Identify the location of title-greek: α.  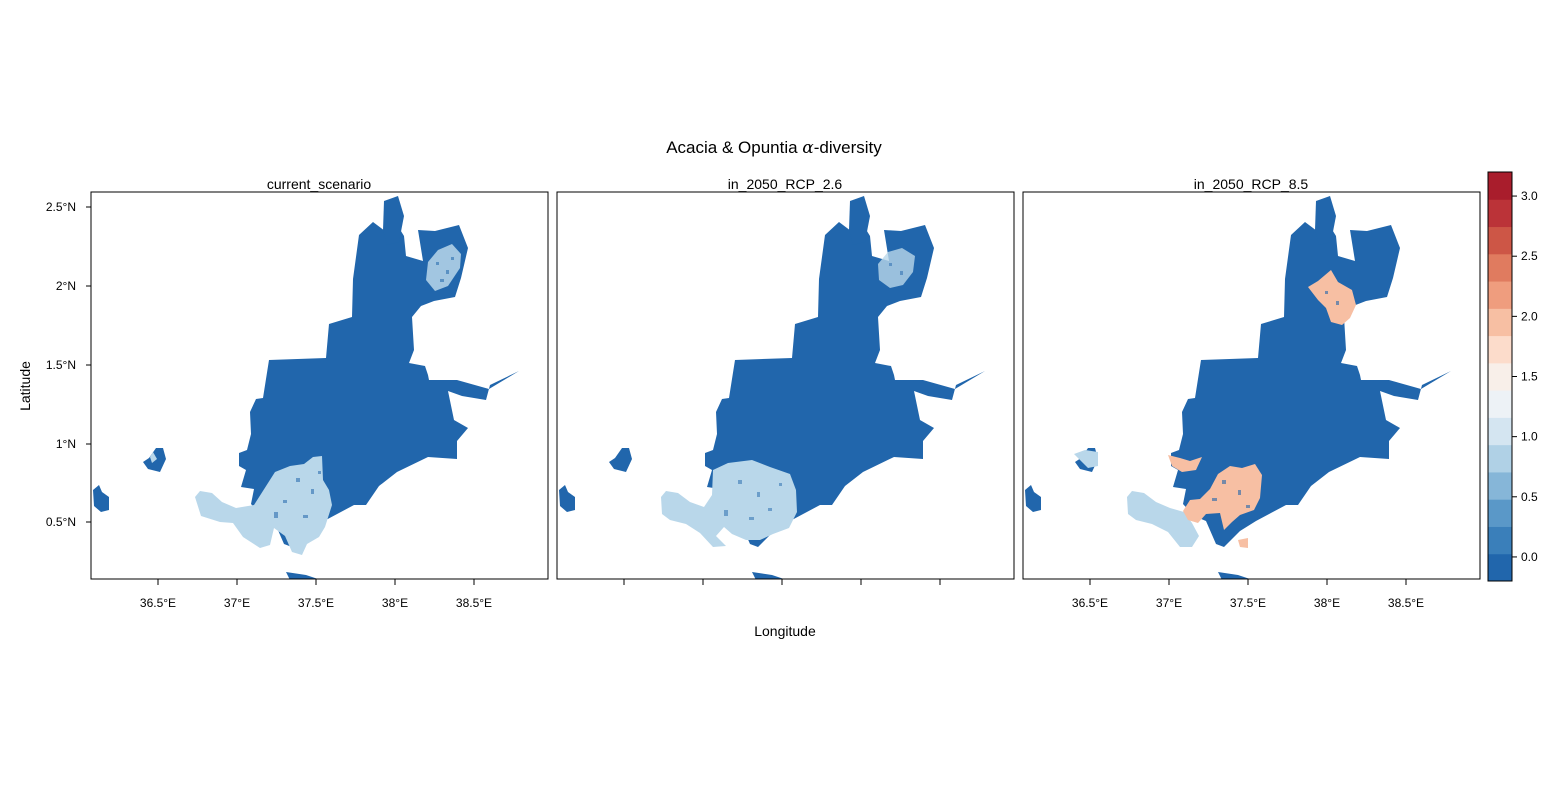
(808, 148).